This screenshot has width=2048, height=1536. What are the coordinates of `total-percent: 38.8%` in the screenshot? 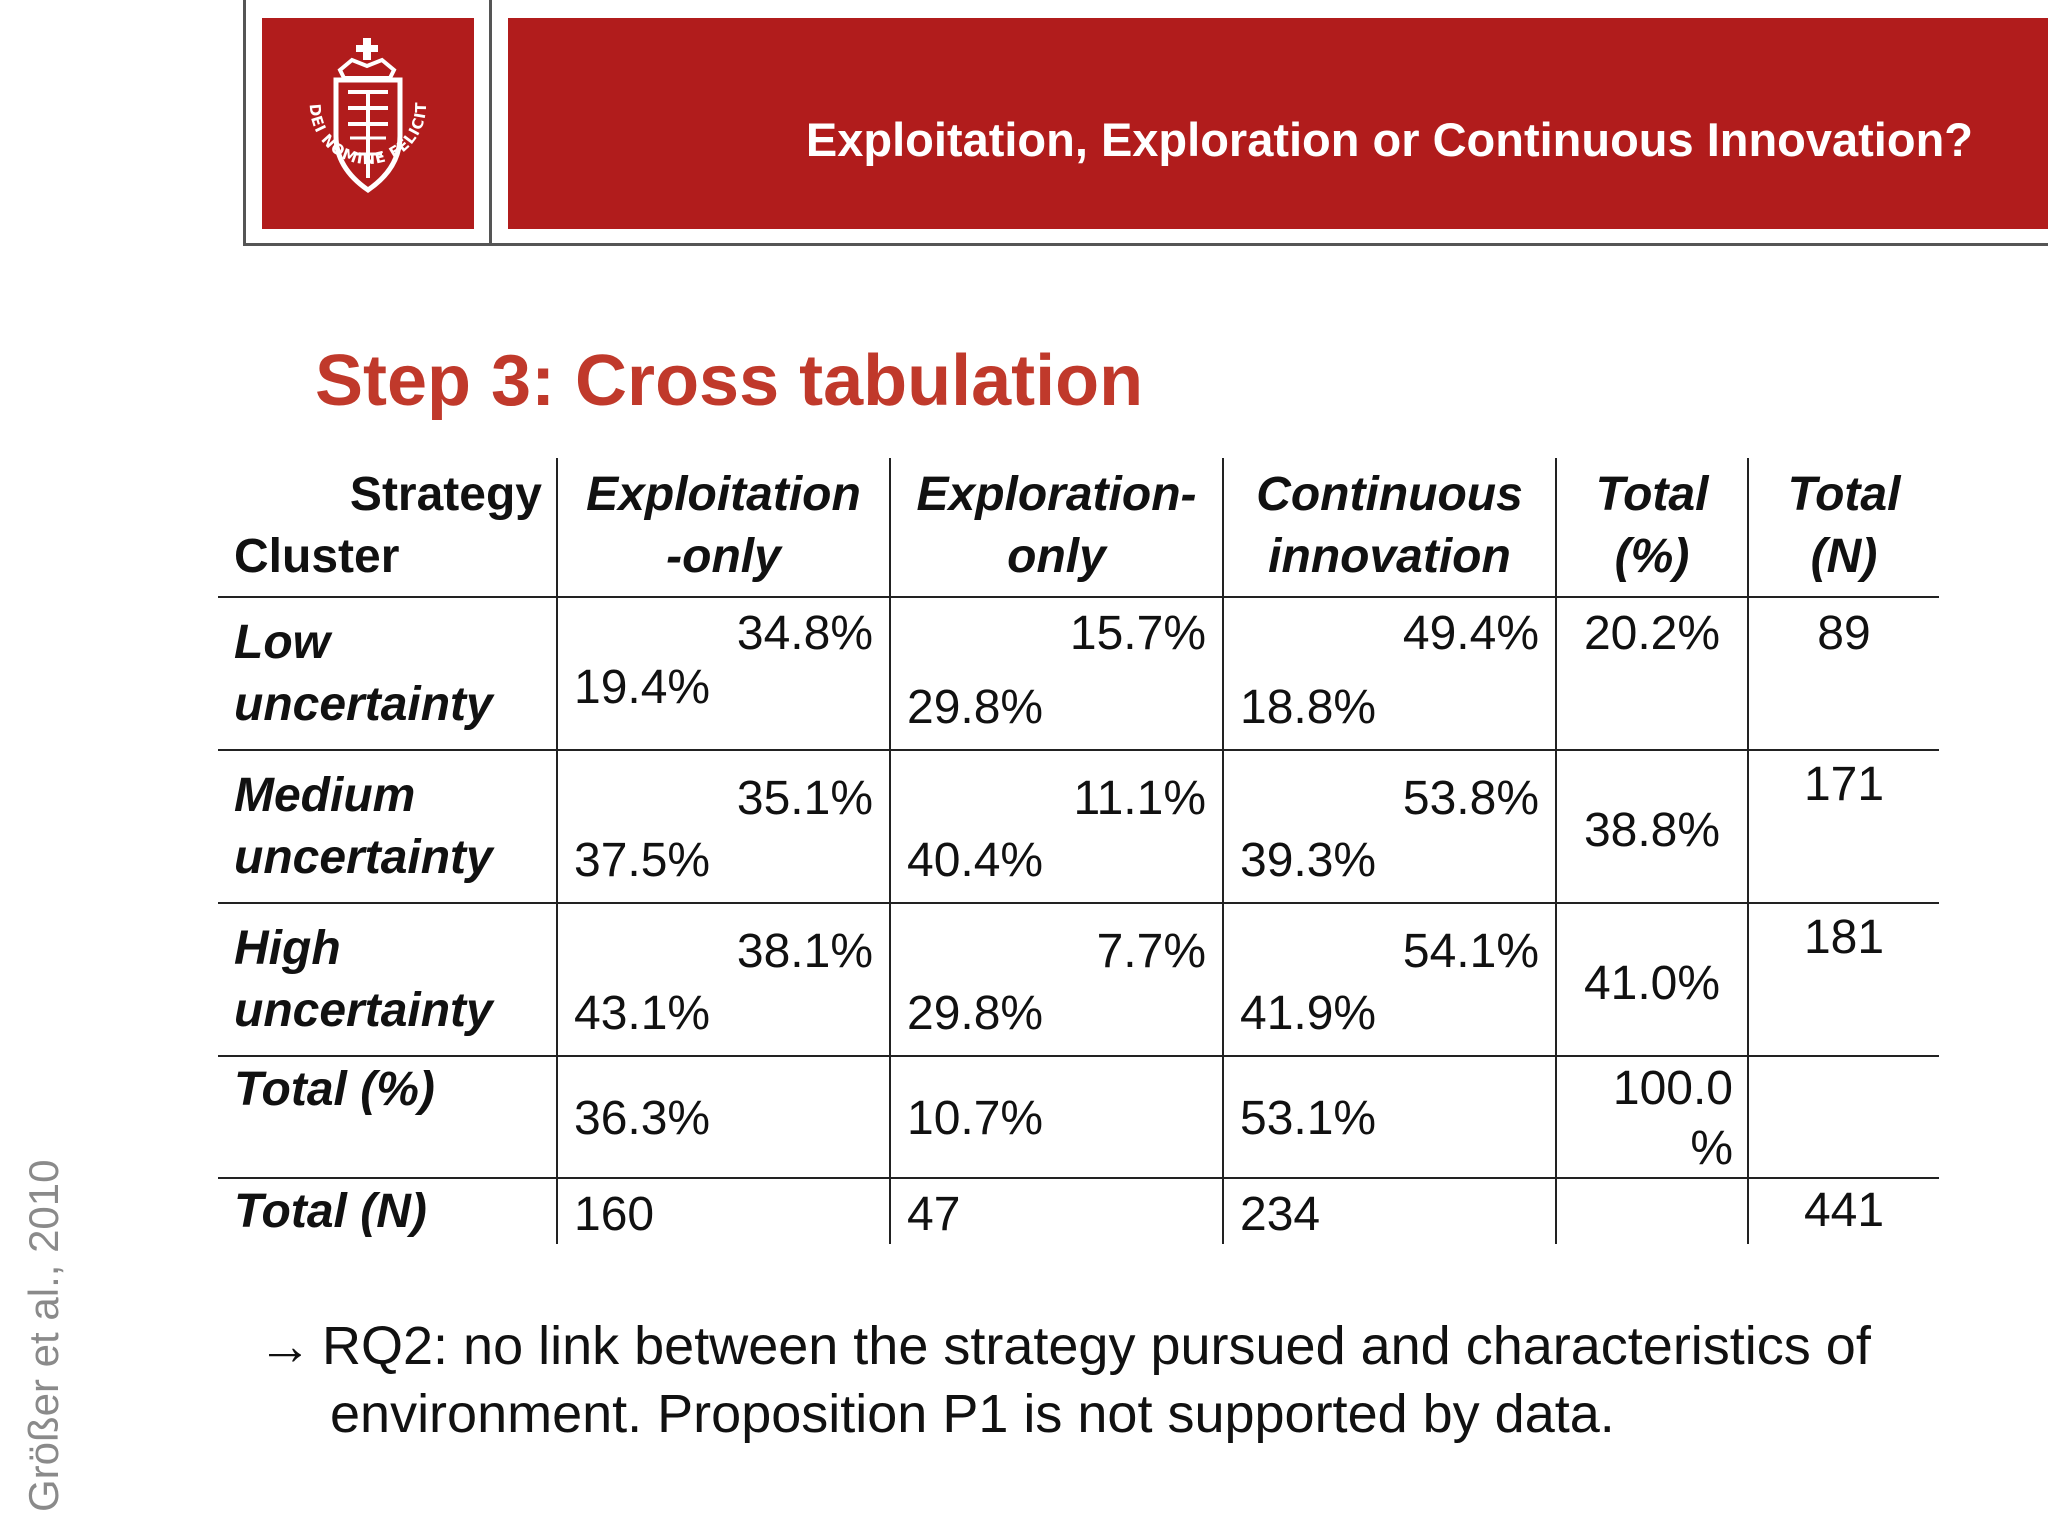 It's located at (1652, 830).